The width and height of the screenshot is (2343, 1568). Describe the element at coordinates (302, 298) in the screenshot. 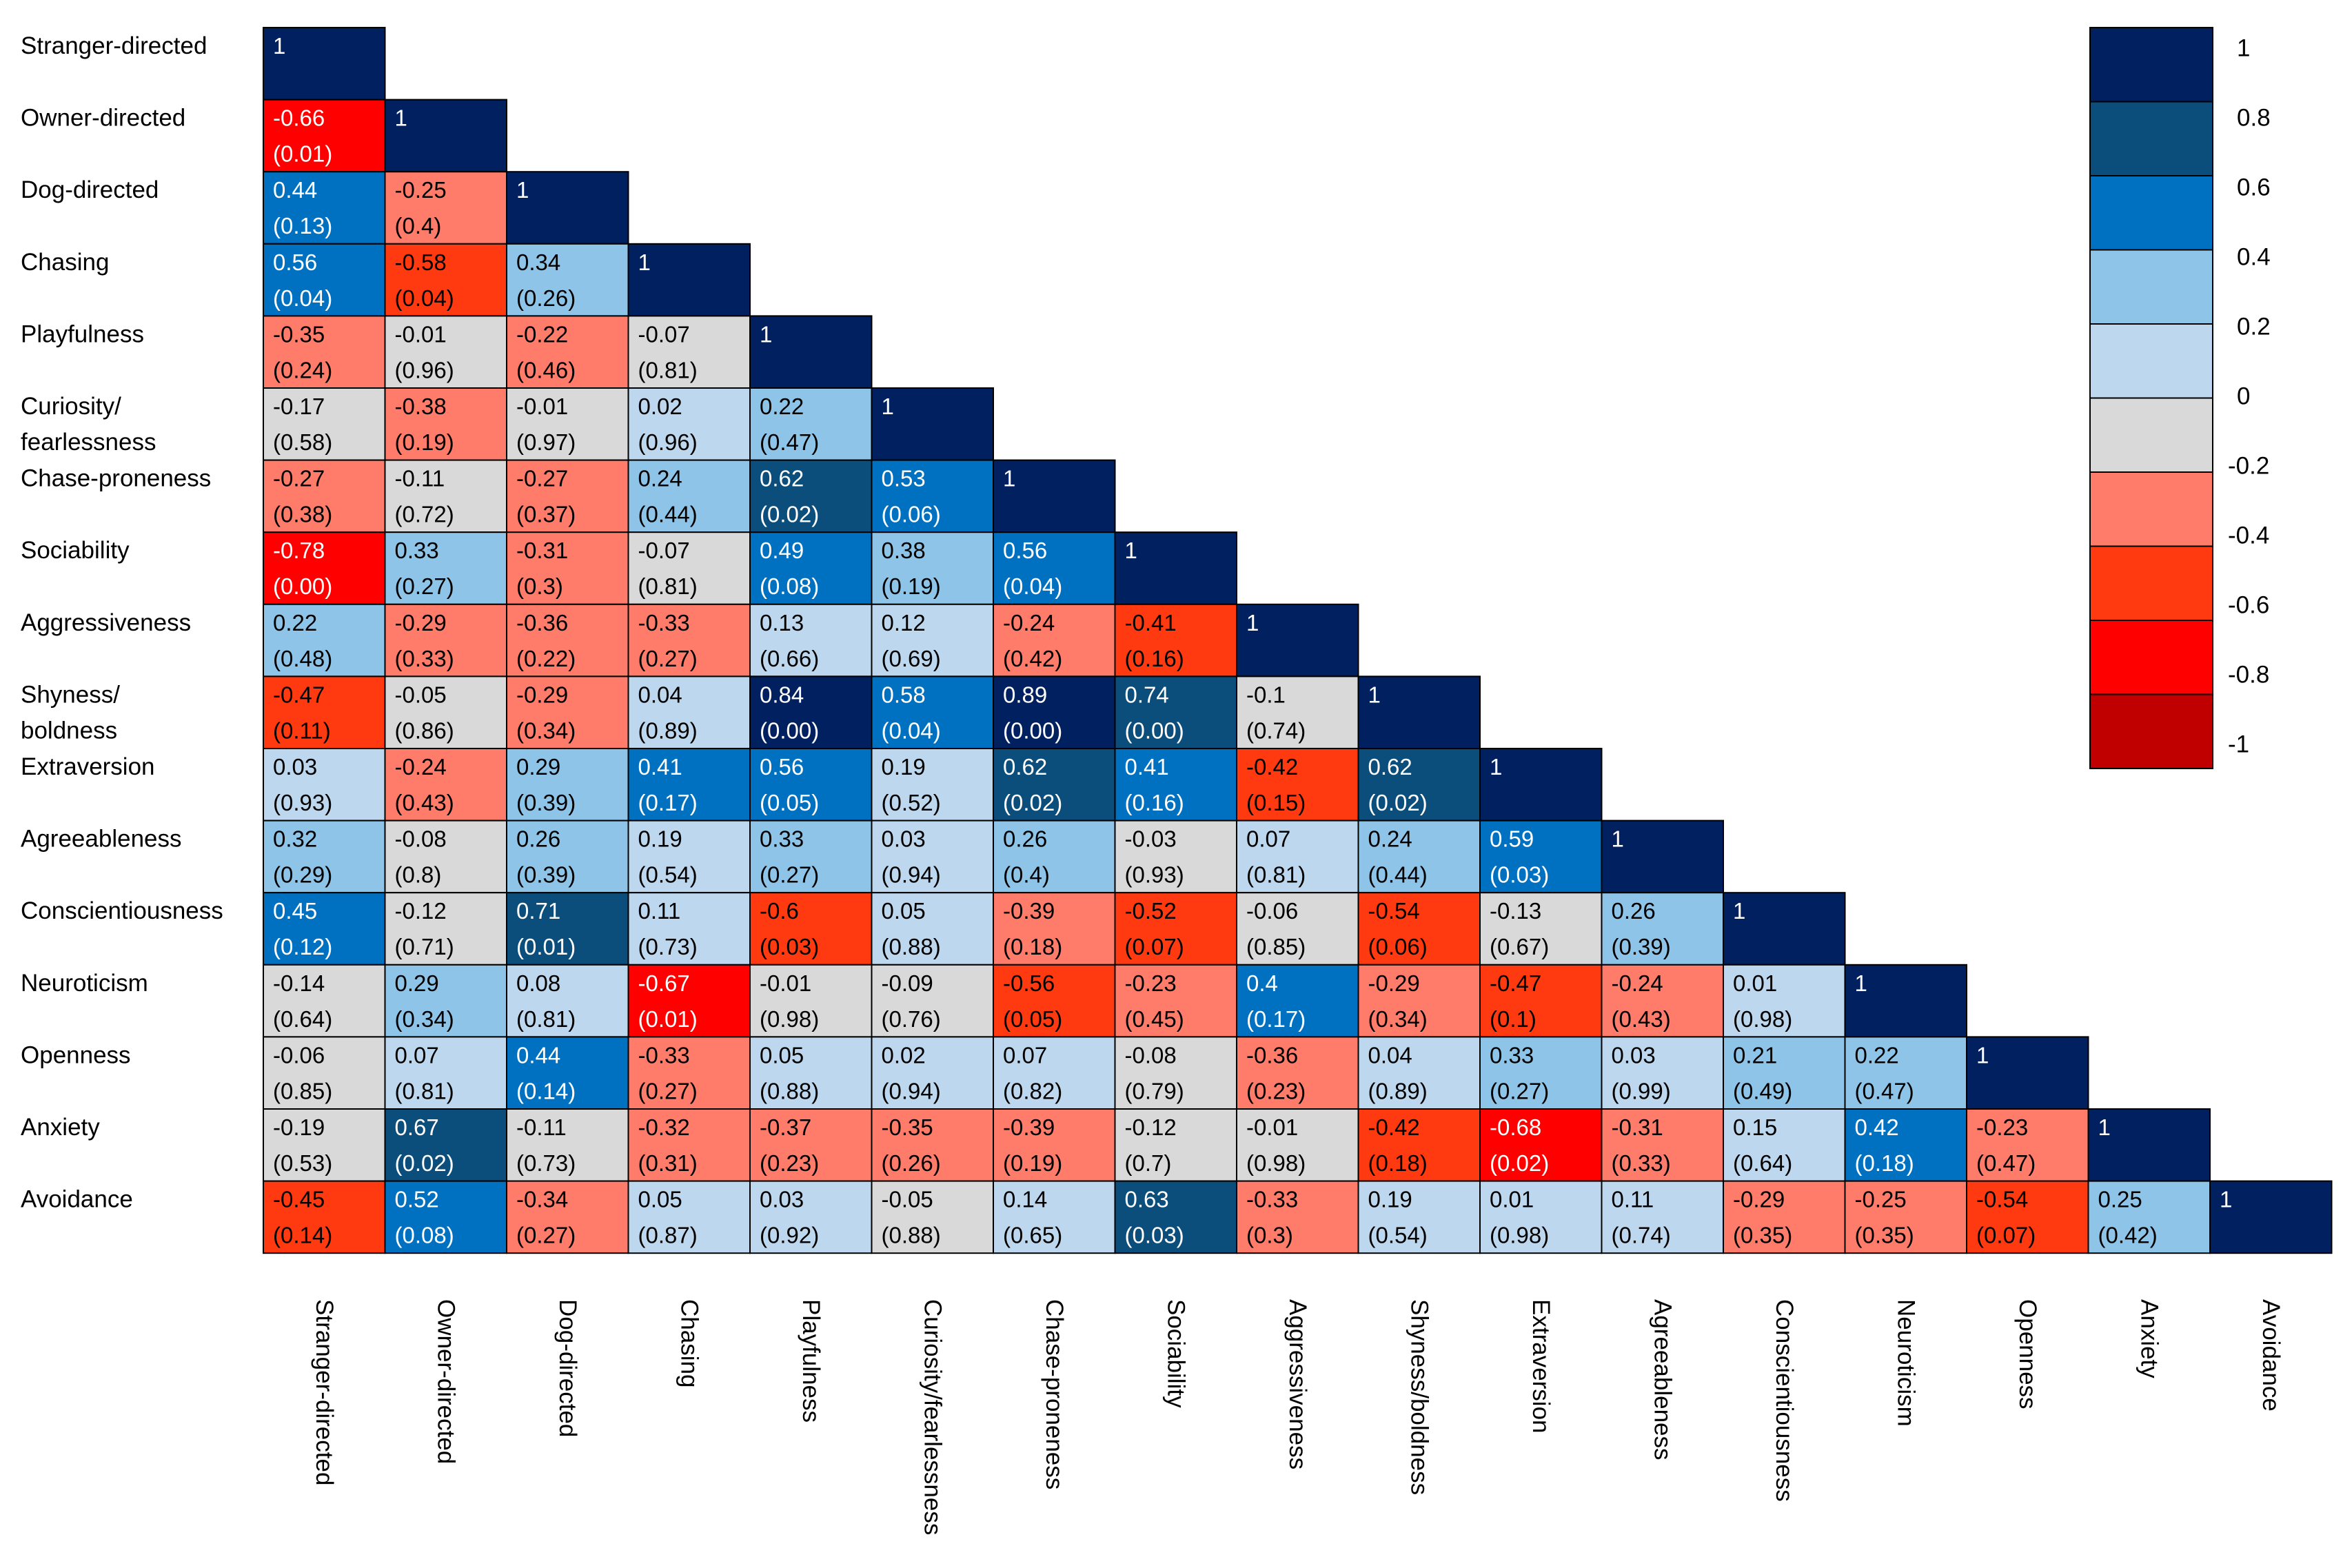

I see `cell-p-value: (0.04)` at that location.